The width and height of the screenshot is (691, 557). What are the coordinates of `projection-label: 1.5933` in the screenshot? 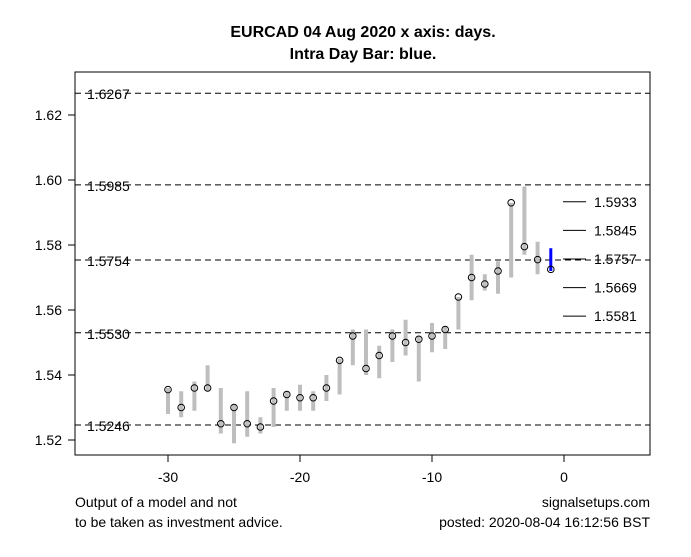 It's located at (615, 202).